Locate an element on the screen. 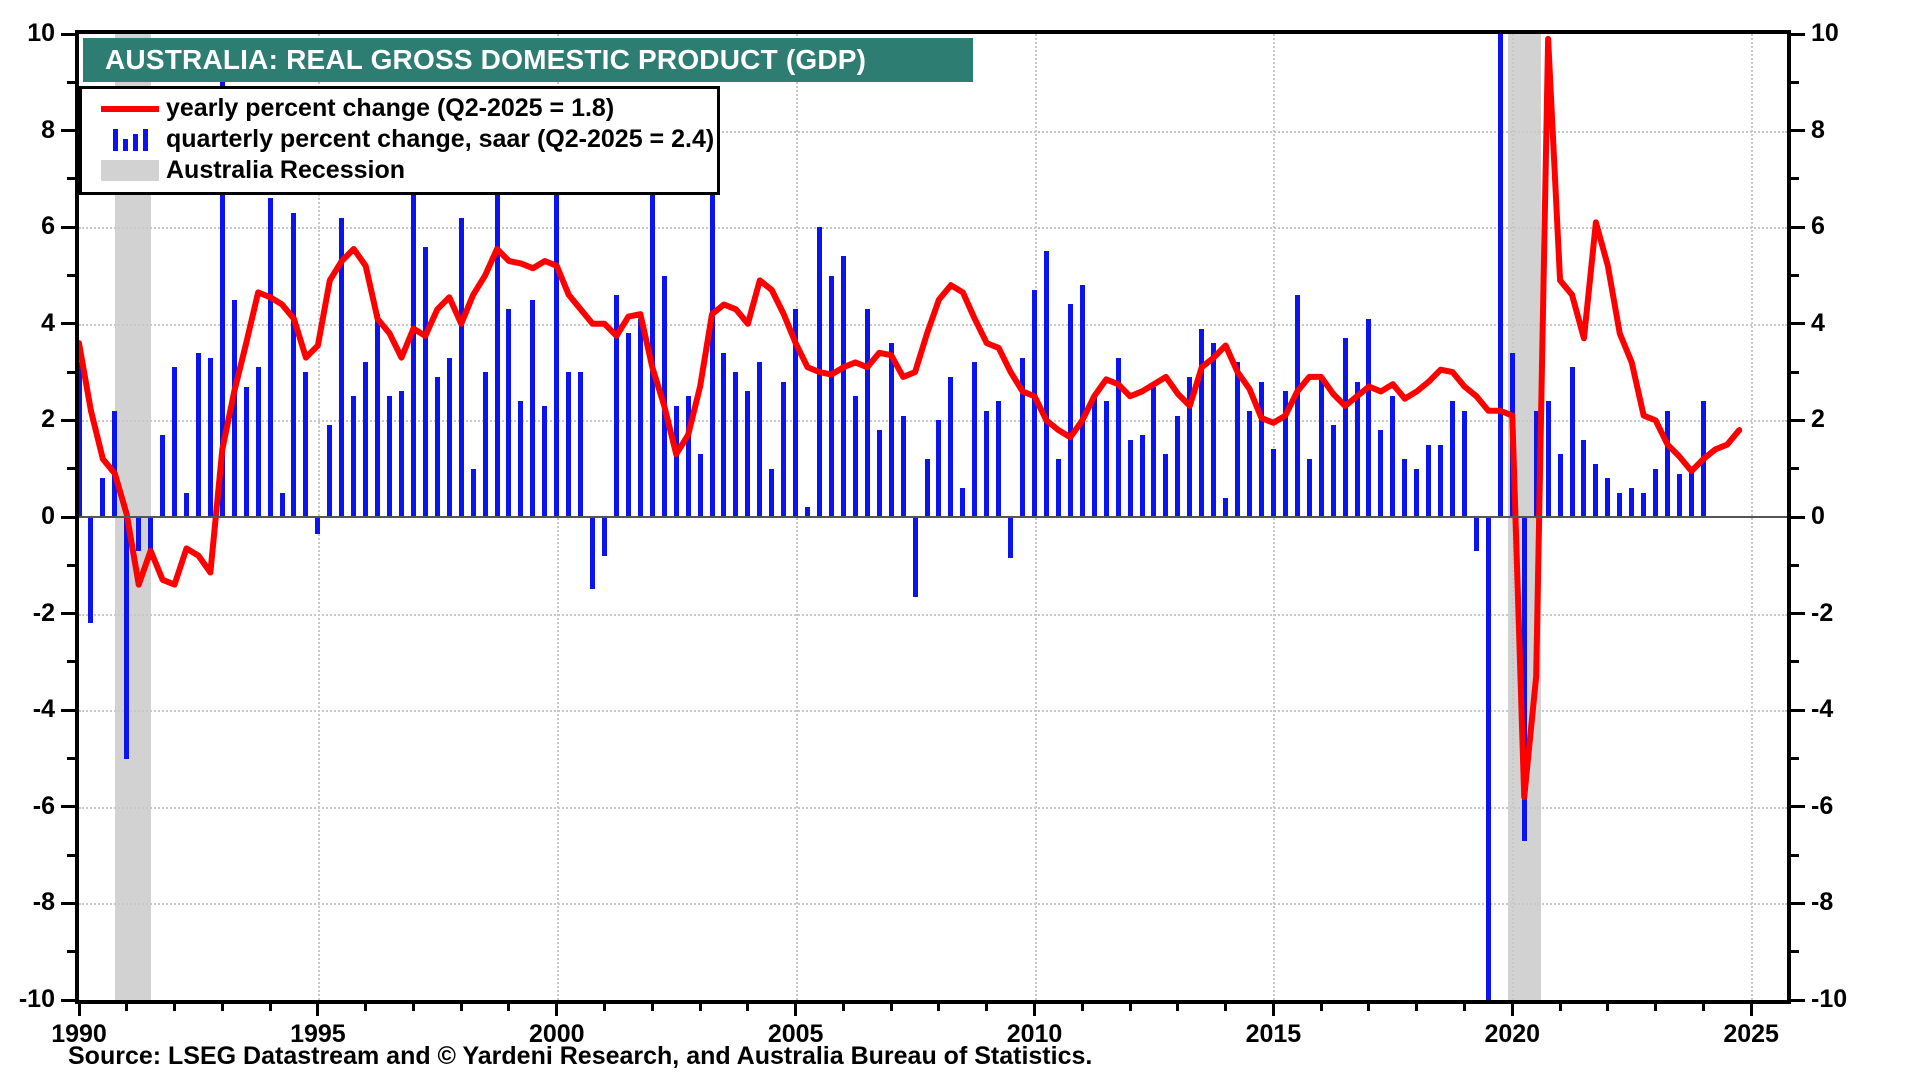  x-tick-label: 1990 is located at coordinates (79, 1034).